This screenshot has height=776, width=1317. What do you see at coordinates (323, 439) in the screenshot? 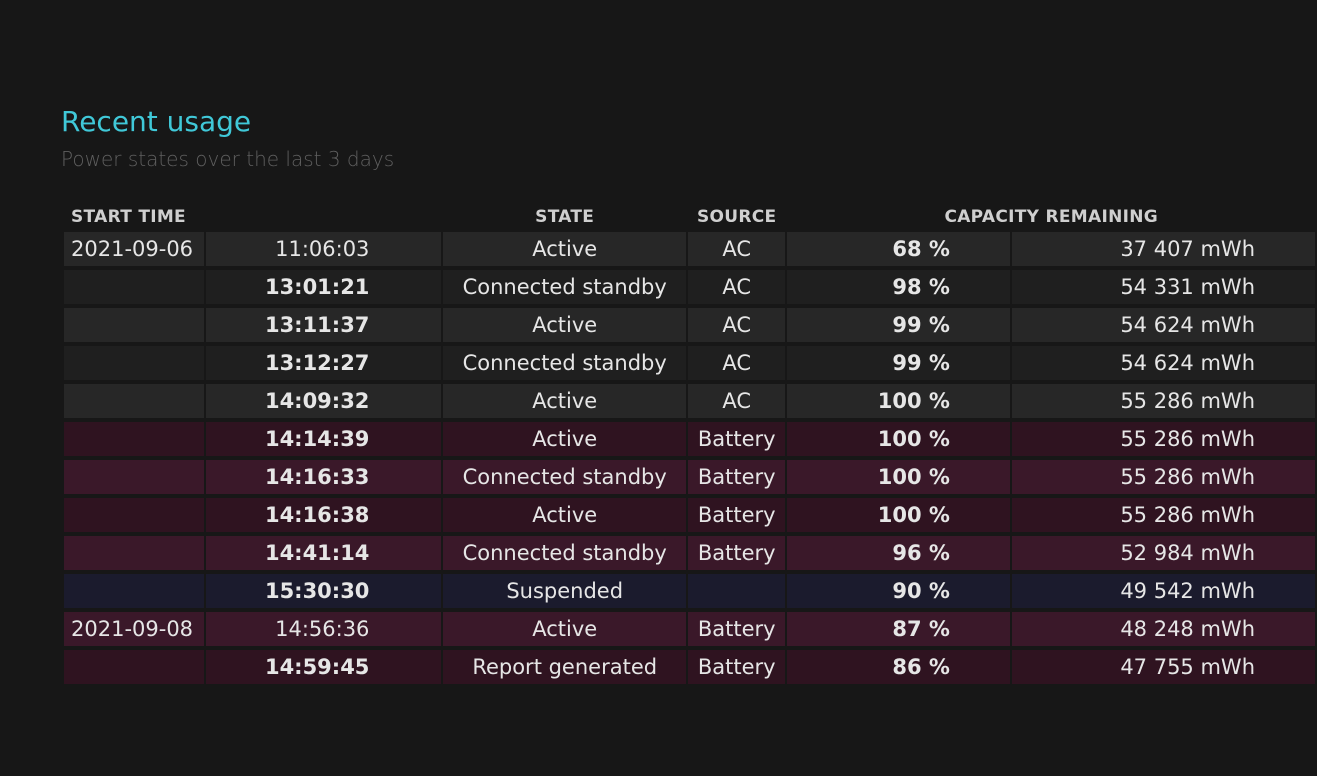
I see `row-time: 14:14:39` at bounding box center [323, 439].